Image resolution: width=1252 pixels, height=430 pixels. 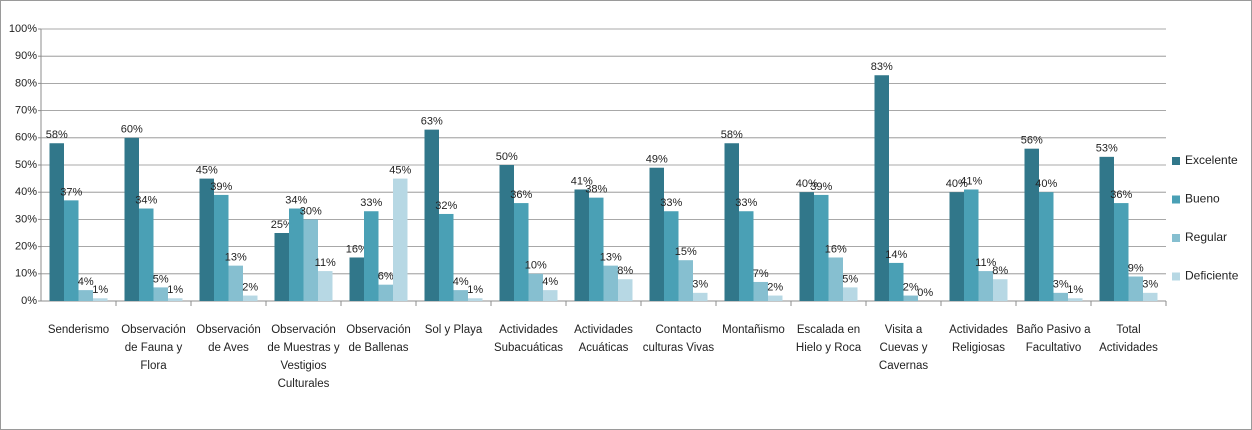 What do you see at coordinates (453, 330) in the screenshot?
I see `x-tick-label: Sol y Playa` at bounding box center [453, 330].